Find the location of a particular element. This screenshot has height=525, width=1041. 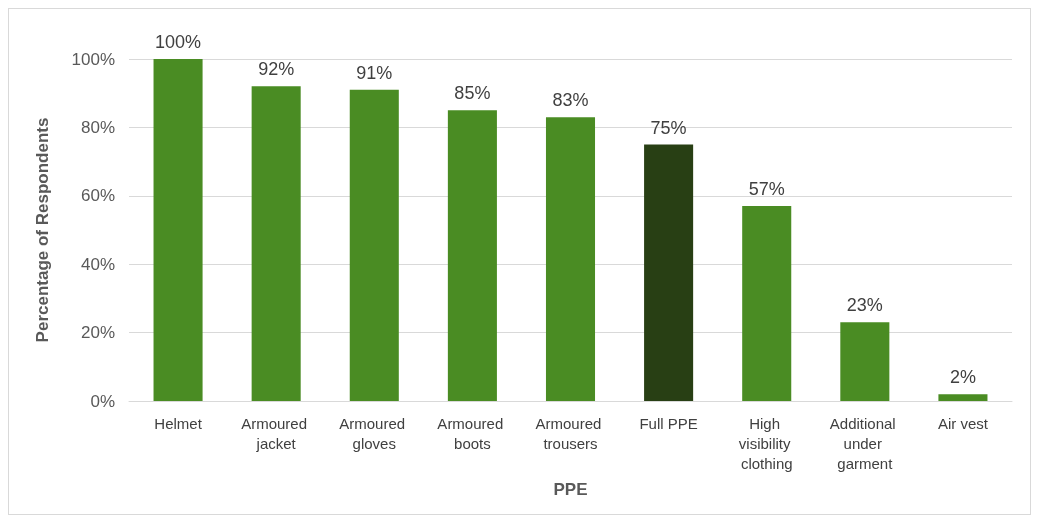

data-label: 23% is located at coordinates (864, 305).